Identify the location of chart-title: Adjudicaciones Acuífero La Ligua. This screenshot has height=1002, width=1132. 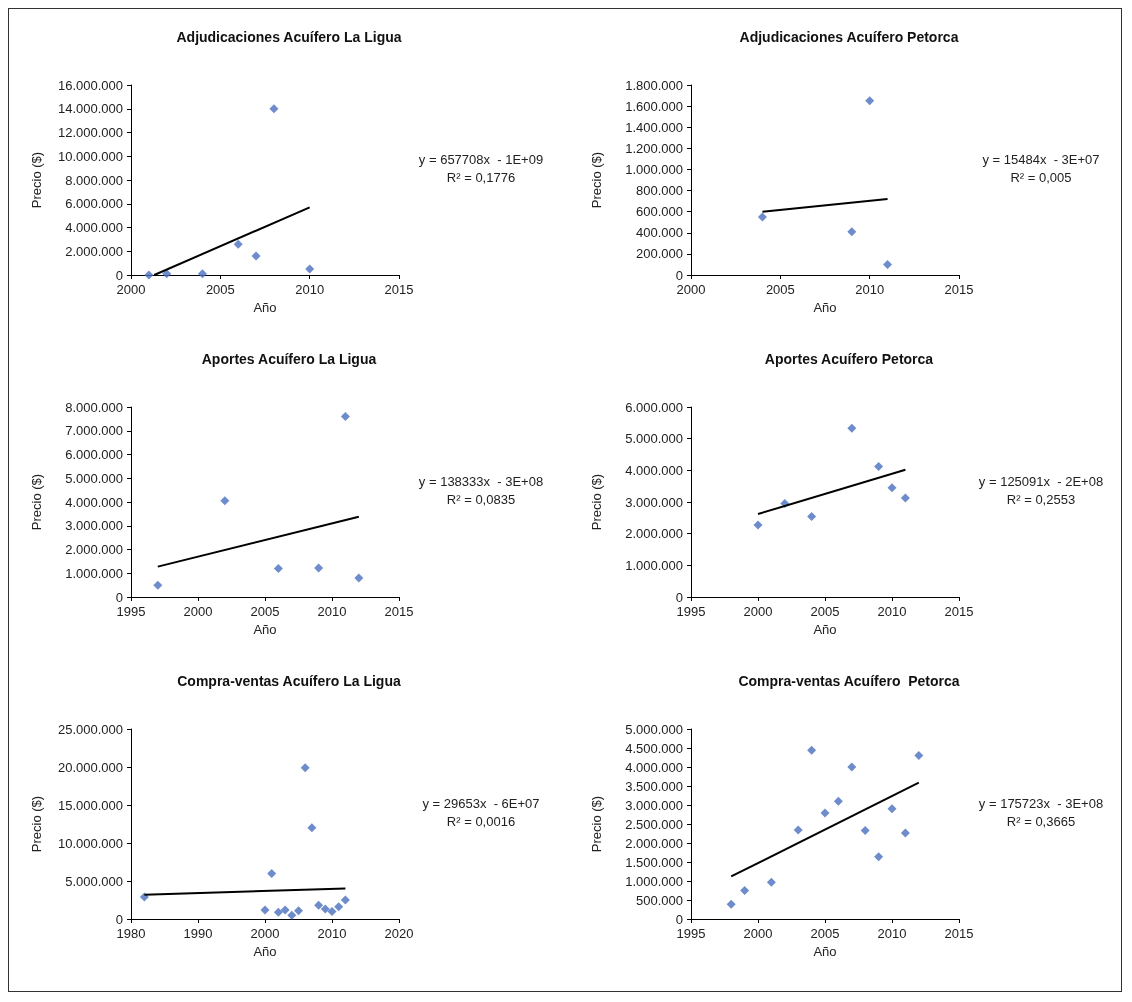
(289, 37).